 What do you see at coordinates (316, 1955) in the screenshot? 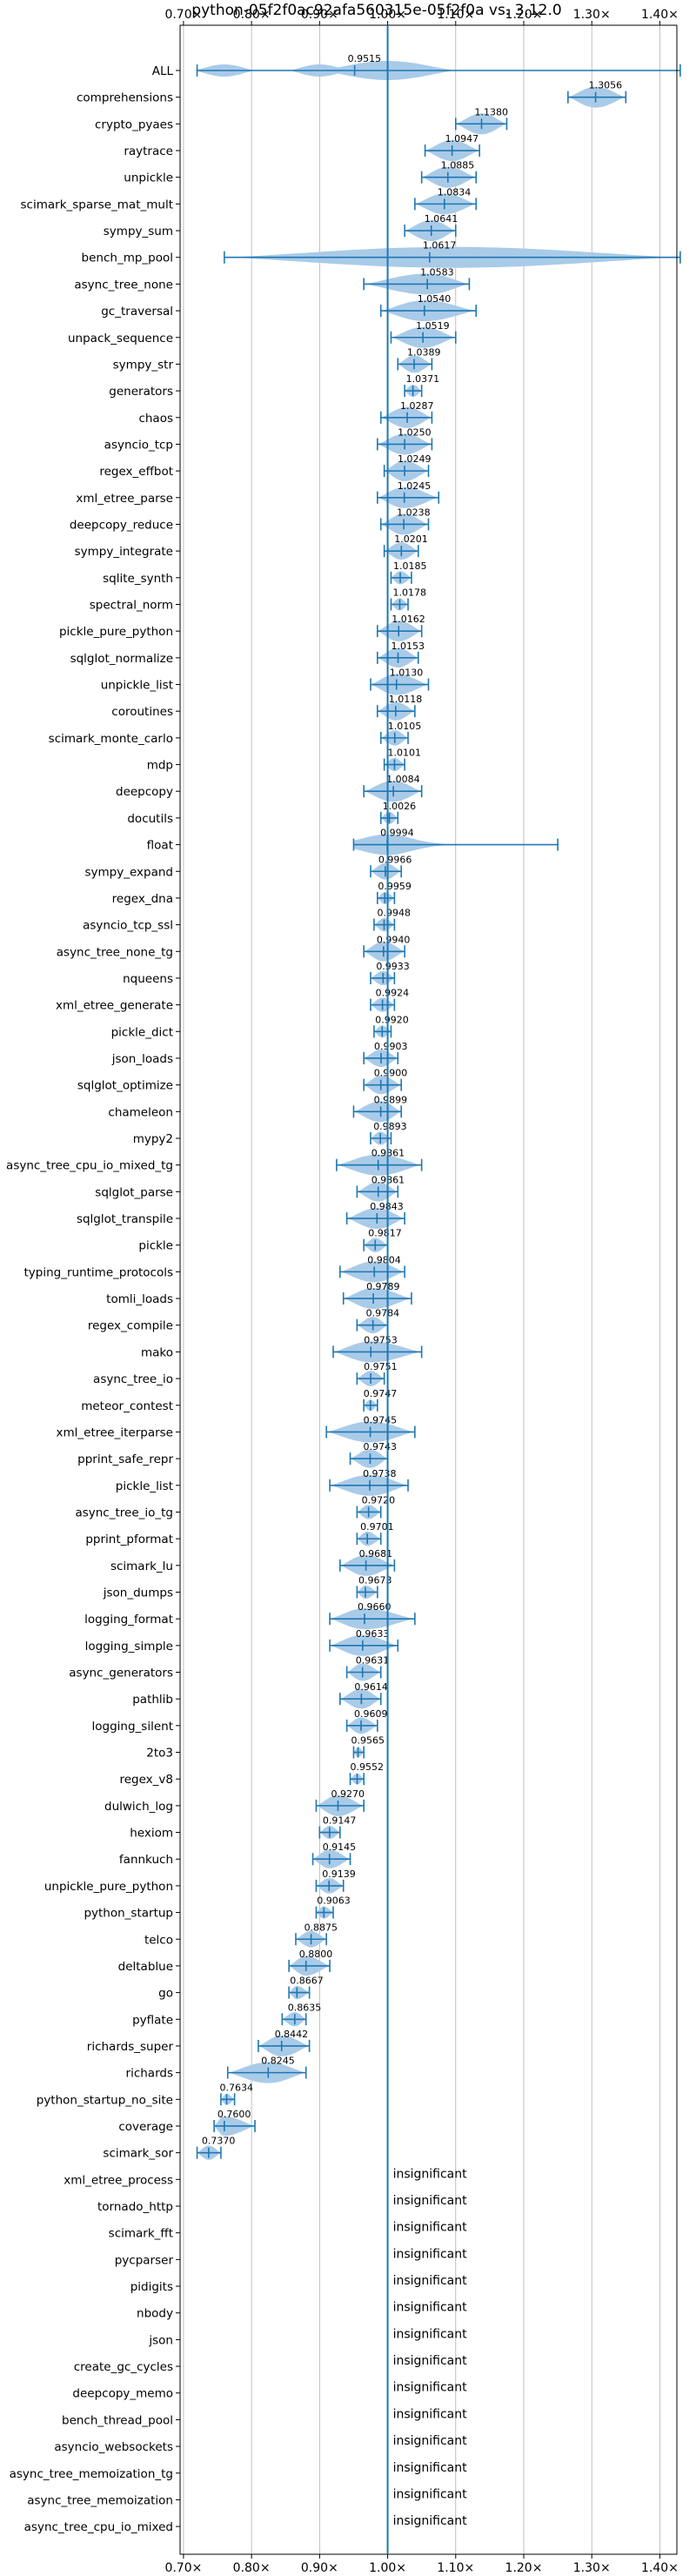
I see `value-label: 0.8800` at bounding box center [316, 1955].